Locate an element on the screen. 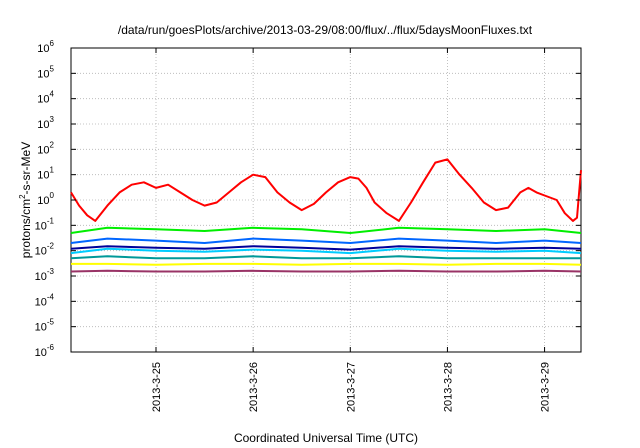  y-tick-exponent: 5 is located at coordinates (52, 68).